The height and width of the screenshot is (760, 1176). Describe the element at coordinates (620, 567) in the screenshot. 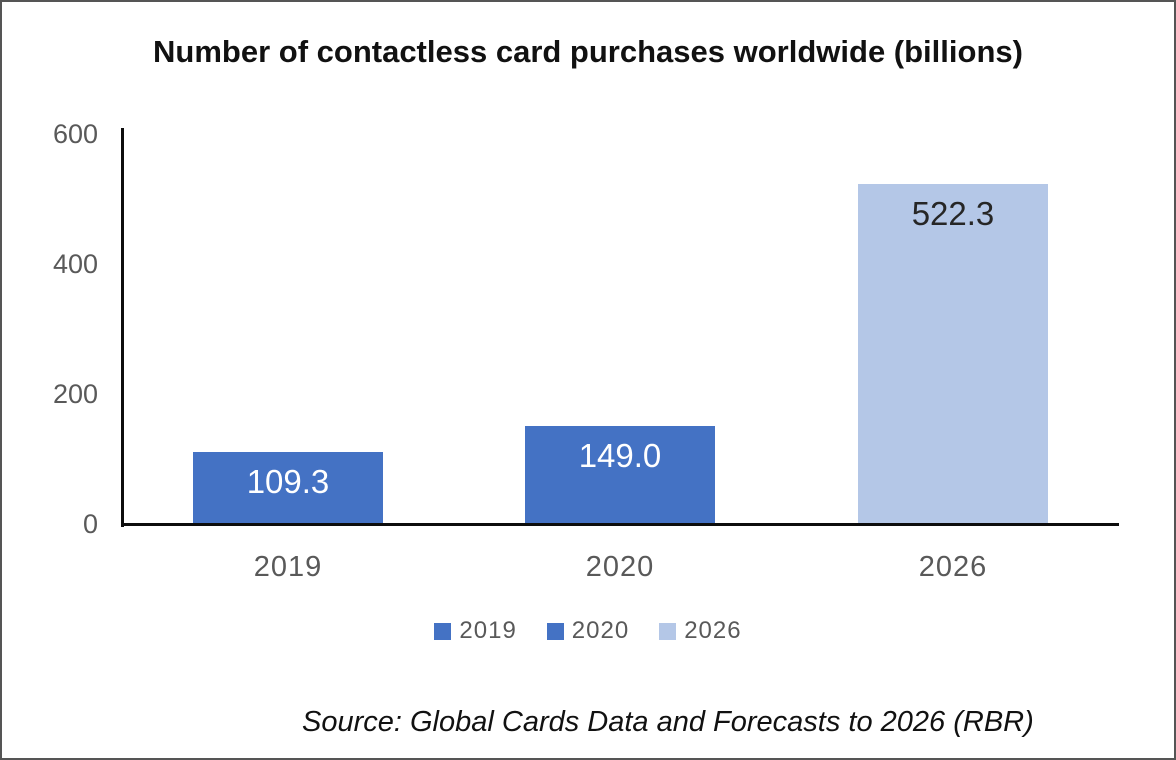

I see `x-tick-label-2020: 2020` at that location.